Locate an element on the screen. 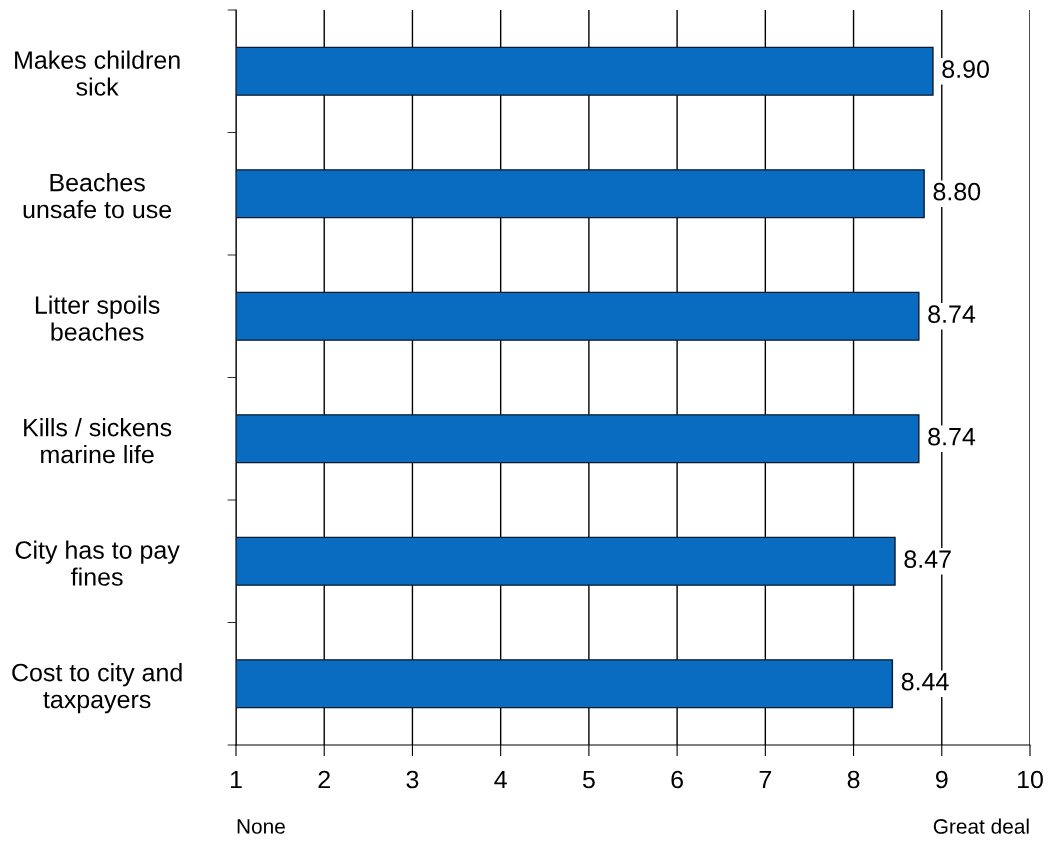 The image size is (1051, 848). y-tick-label: Makes children sick is located at coordinates (97, 73).